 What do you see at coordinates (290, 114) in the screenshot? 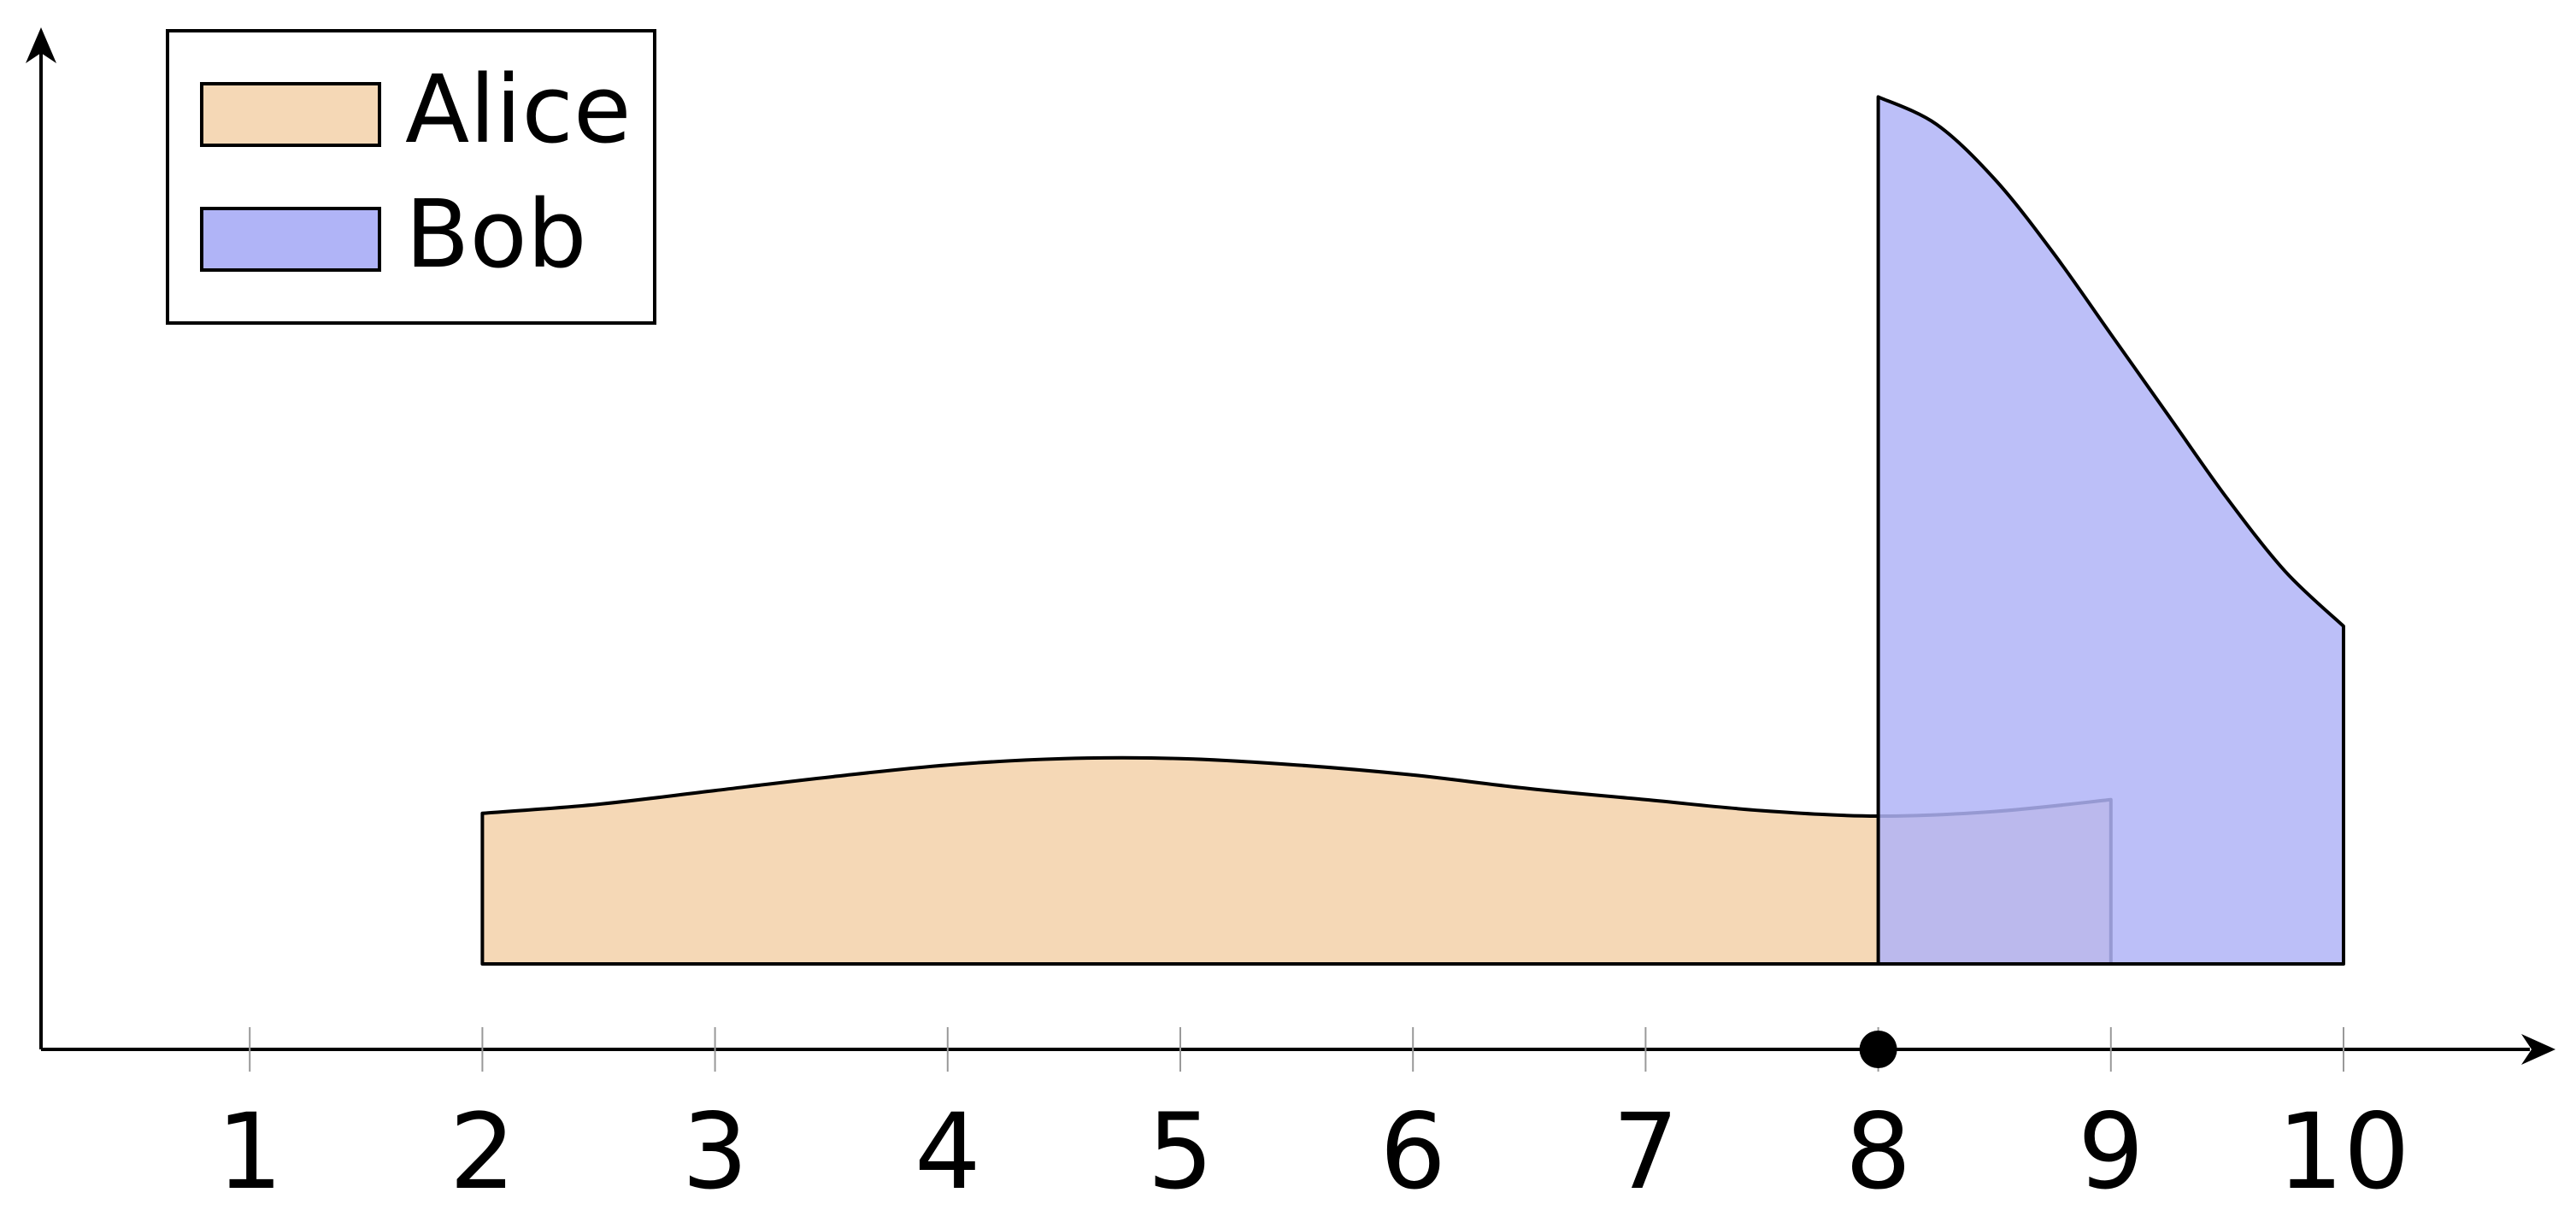
I see `legend-swatch-alice` at bounding box center [290, 114].